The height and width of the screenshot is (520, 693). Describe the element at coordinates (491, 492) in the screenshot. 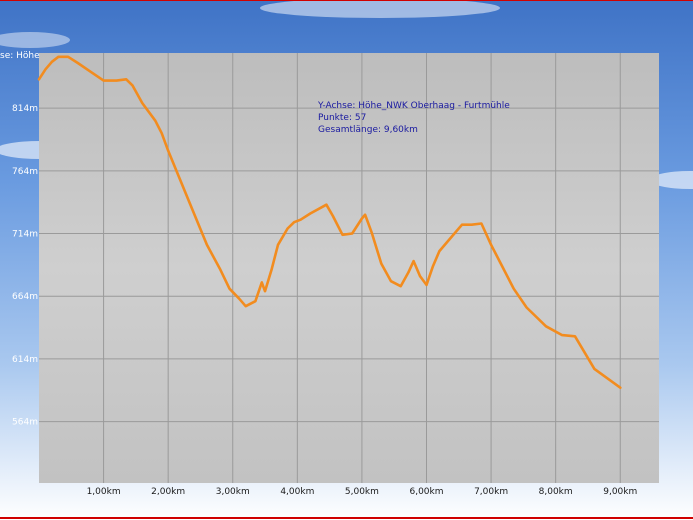

I see `x-tick-label: 7,00km` at that location.